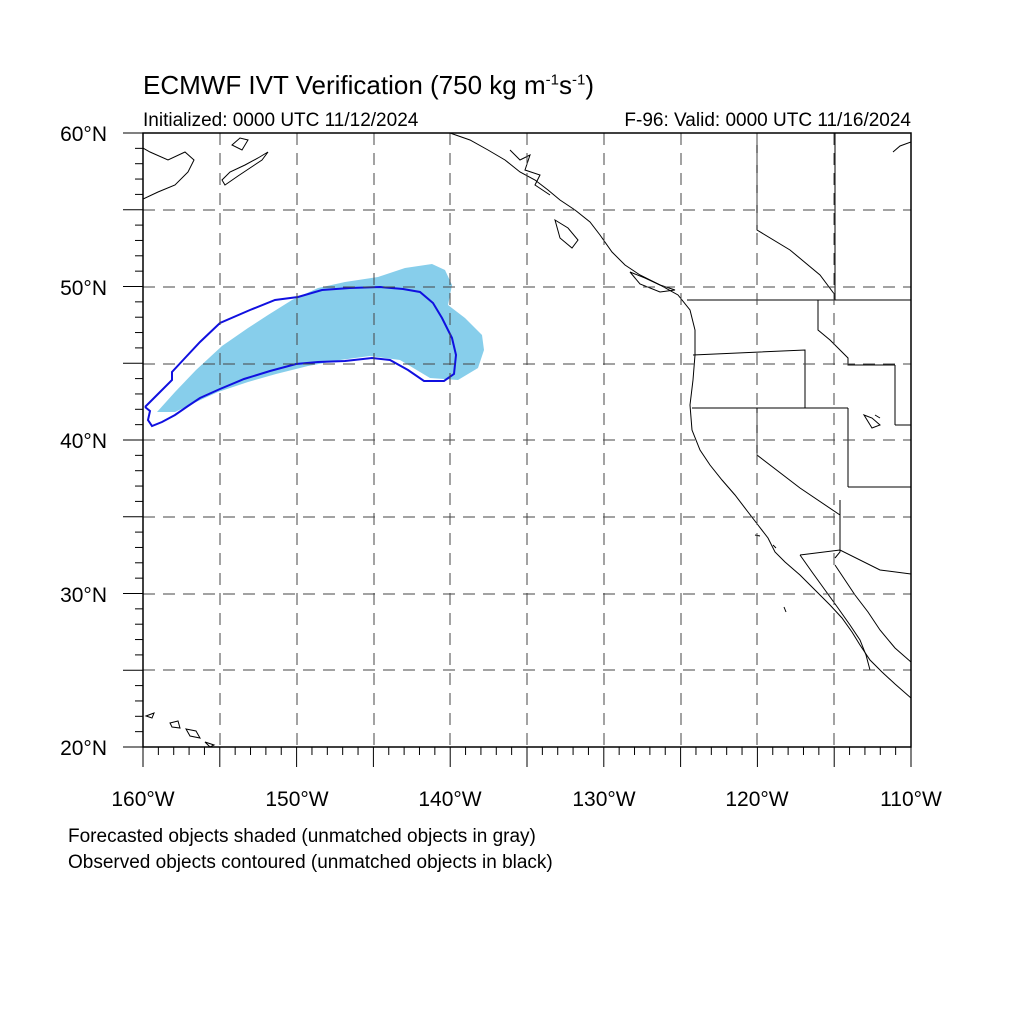  I want to click on lon-label: 120°W, so click(756, 799).